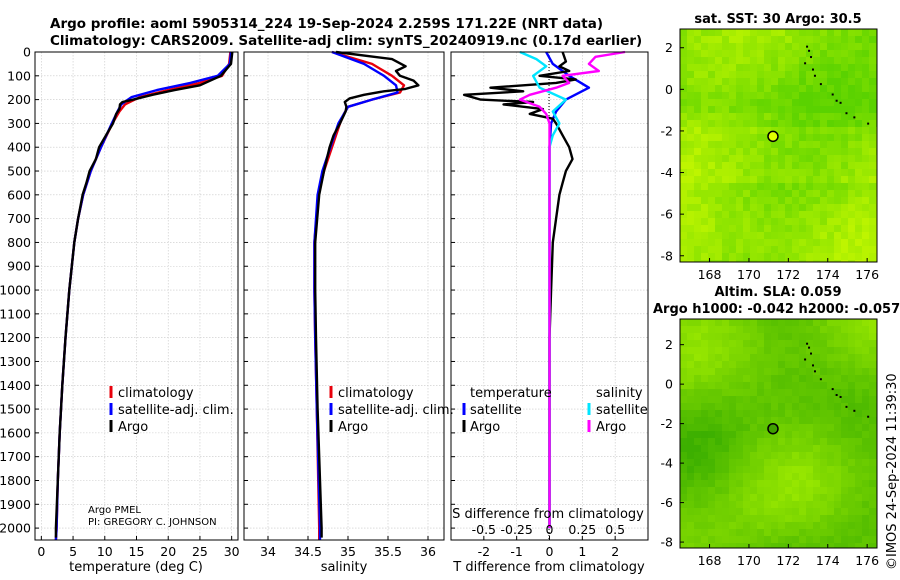  Describe the element at coordinates (15, 409) in the screenshot. I see `ytick-label: 1500` at that location.